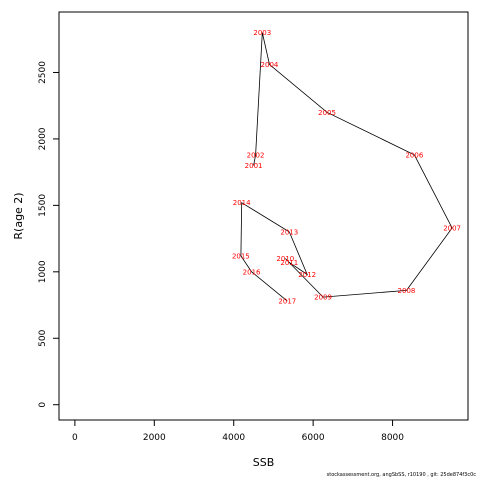 This screenshot has height=480, width=480. What do you see at coordinates (238, 431) in the screenshot?
I see `x-axis: 0 2000 4000 6000 8000` at bounding box center [238, 431].